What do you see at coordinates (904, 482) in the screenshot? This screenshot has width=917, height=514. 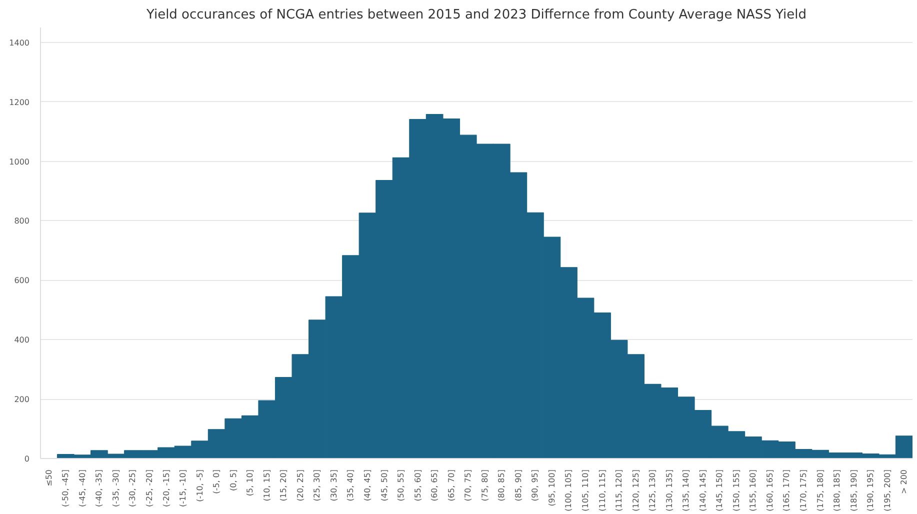 I see `x-tick-label: > 200` at bounding box center [904, 482].